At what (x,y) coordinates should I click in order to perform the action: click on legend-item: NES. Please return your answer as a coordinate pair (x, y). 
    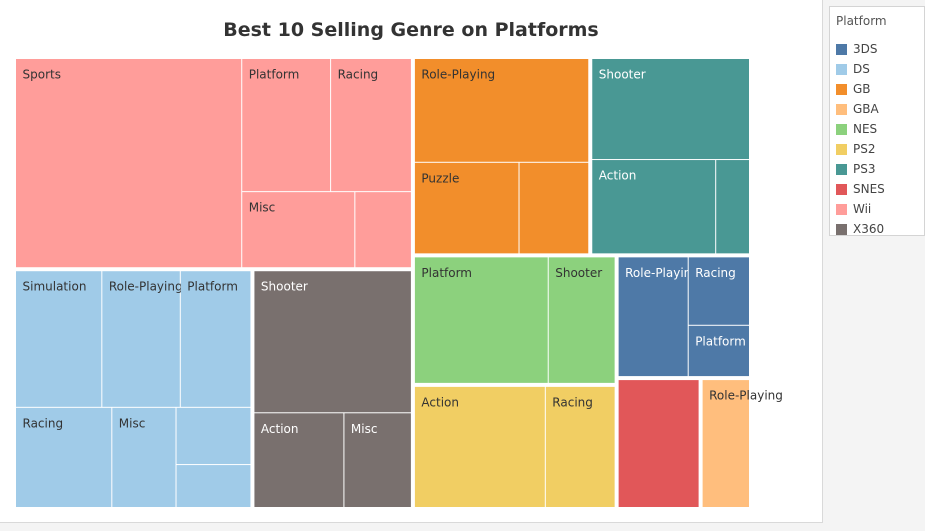
    Looking at the image, I should click on (860, 129).